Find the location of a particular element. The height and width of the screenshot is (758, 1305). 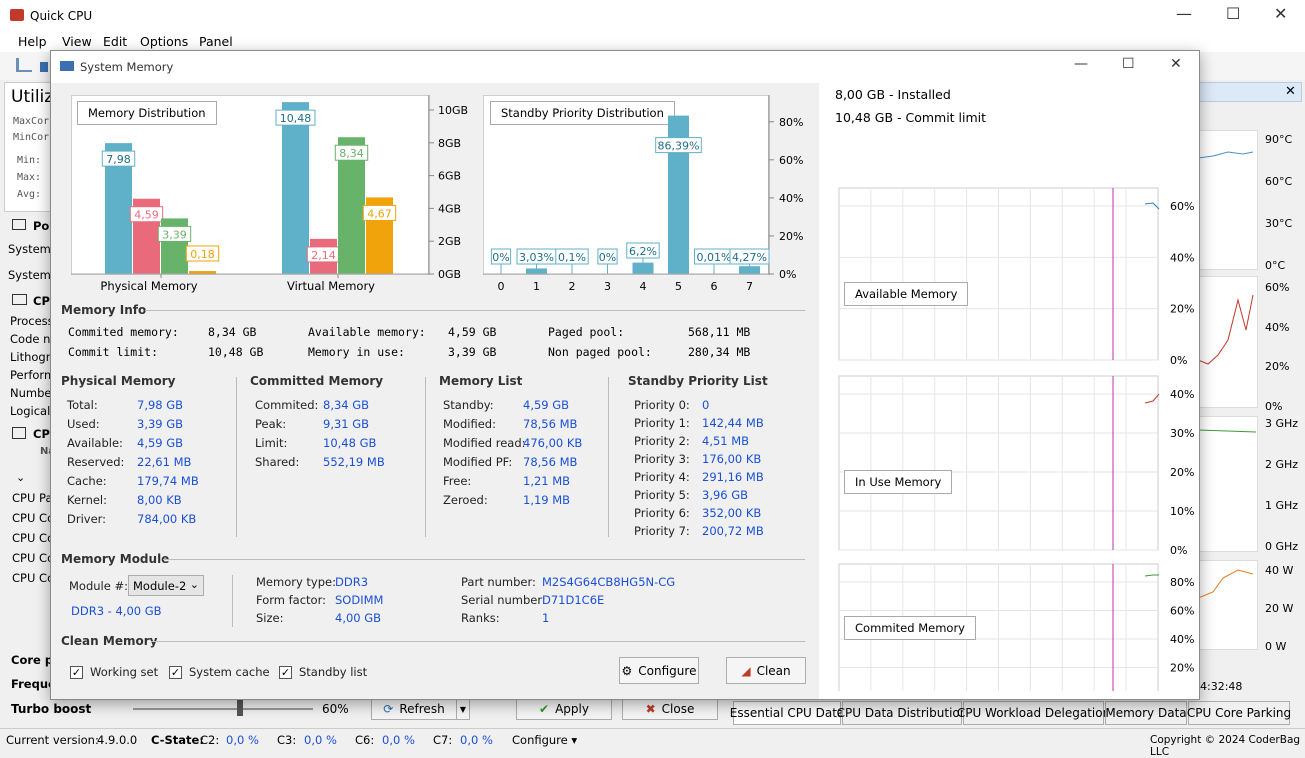

clean-button: ◢ Clean is located at coordinates (766, 670).